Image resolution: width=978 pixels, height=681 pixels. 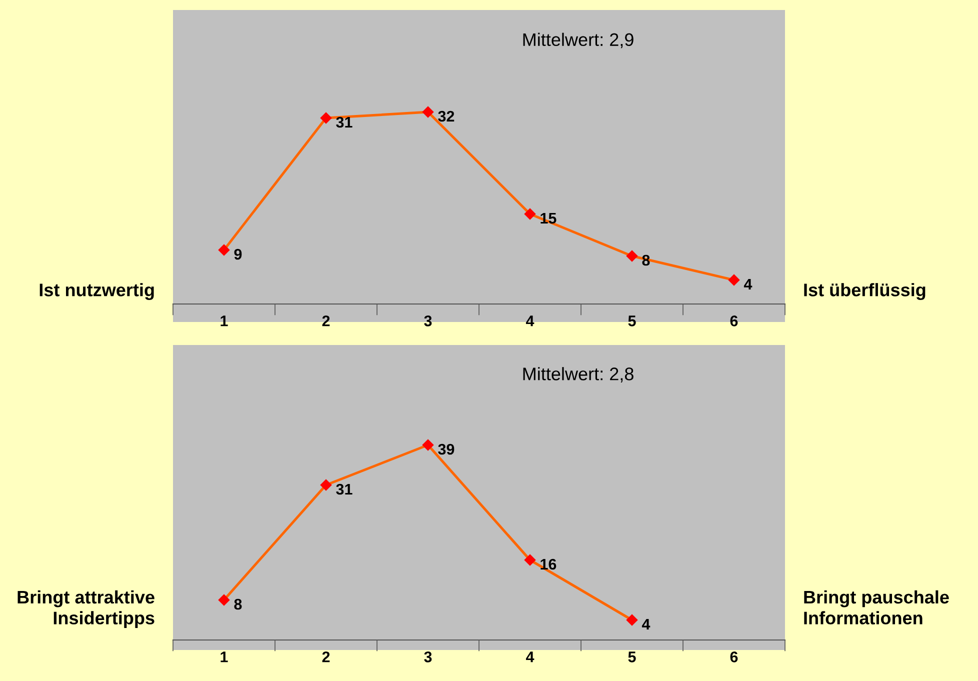 What do you see at coordinates (578, 40) in the screenshot?
I see `annotation: Mittelwert: 2,9` at bounding box center [578, 40].